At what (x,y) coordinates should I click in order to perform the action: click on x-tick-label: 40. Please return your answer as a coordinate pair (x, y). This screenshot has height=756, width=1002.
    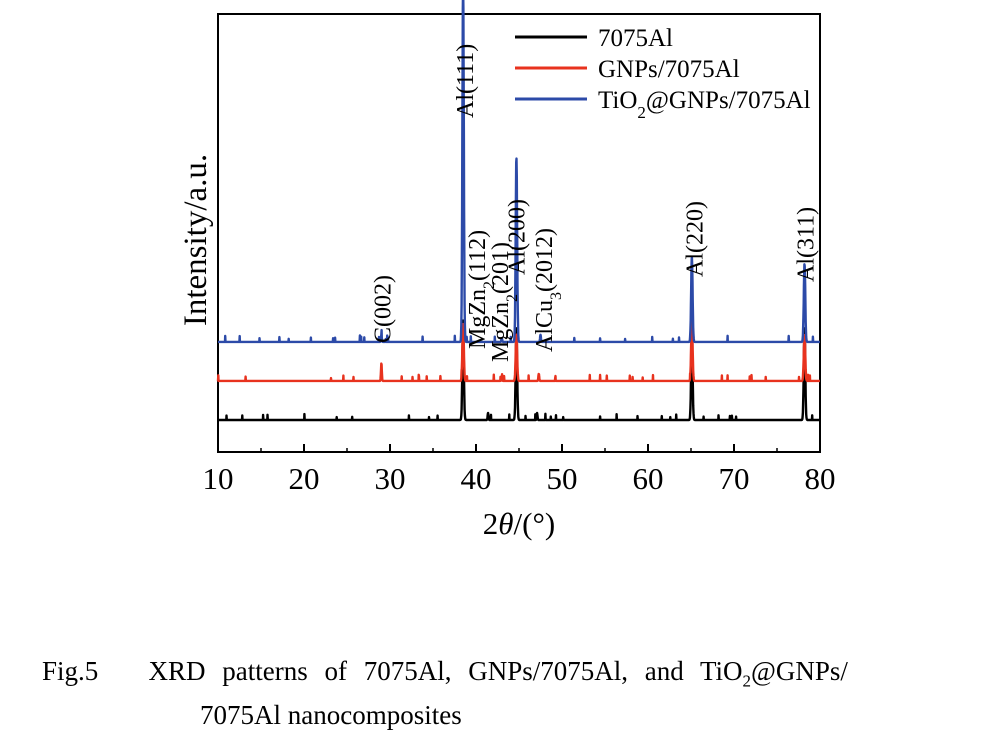
    Looking at the image, I should click on (476, 478).